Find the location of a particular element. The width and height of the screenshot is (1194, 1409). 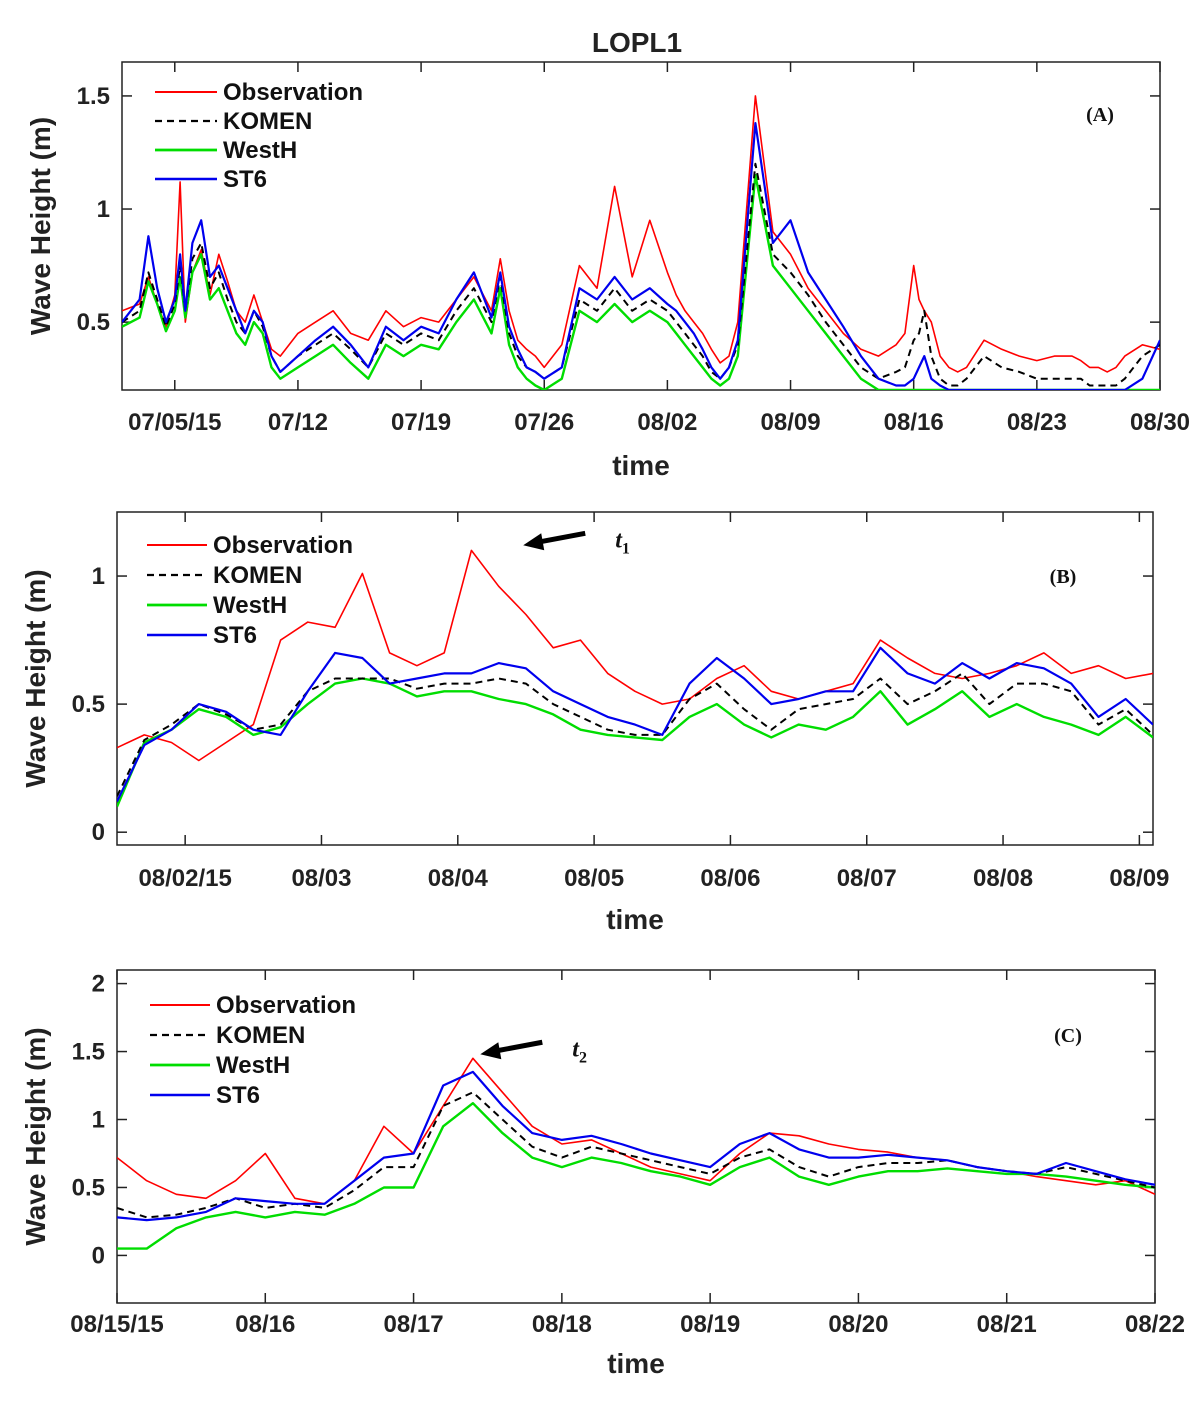

y-tick-label: 2 is located at coordinates (98, 984).